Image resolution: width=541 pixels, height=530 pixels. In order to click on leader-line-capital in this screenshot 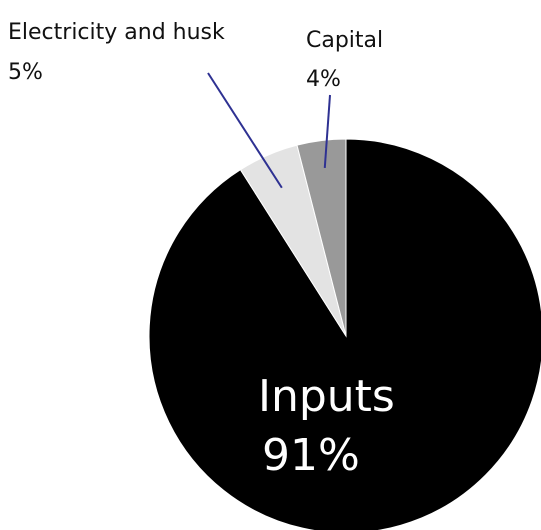, I will do `click(327, 131)`.